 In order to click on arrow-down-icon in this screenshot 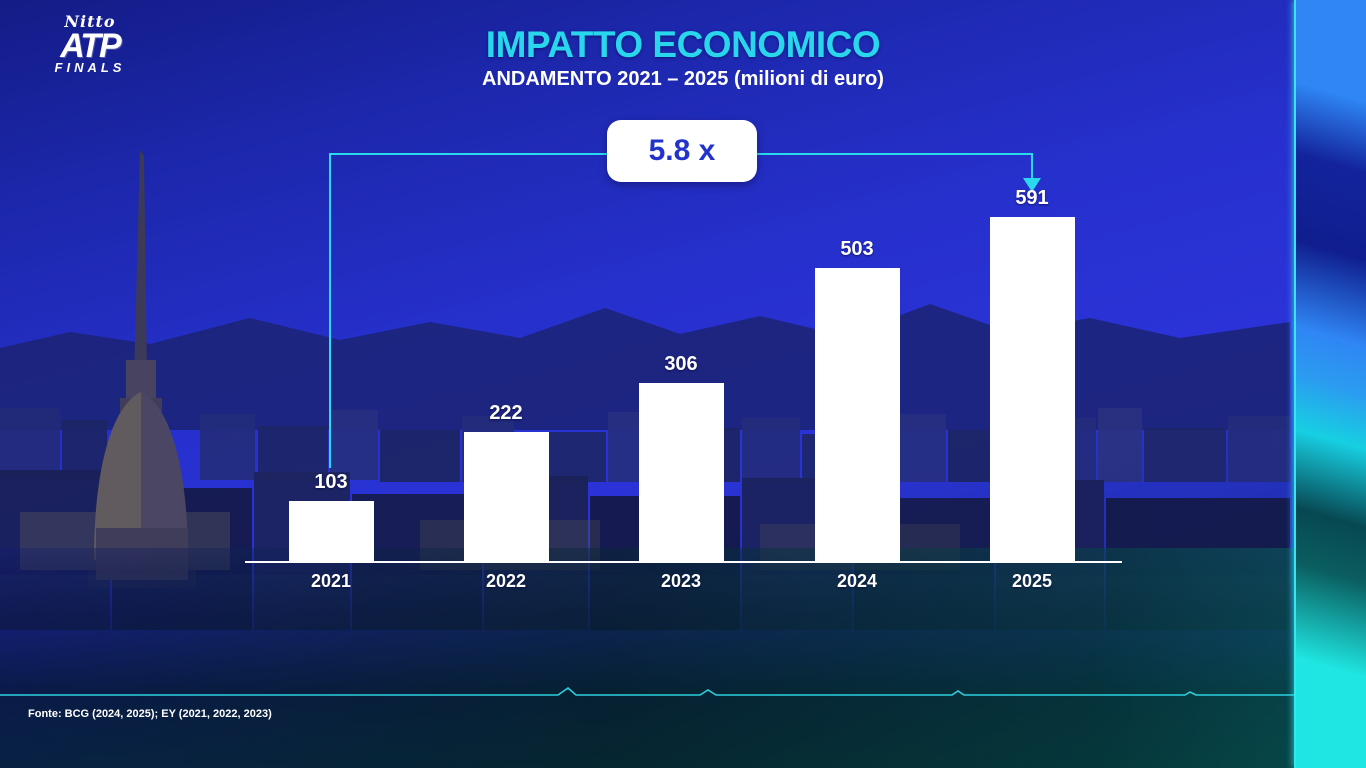, I will do `click(1032, 185)`.